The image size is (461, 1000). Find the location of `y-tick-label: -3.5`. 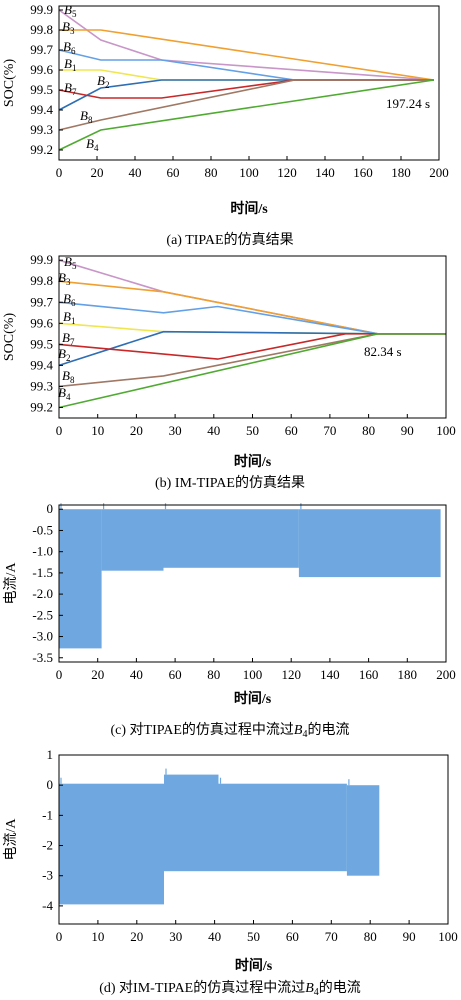

y-tick-label: -3.5 is located at coordinates (42, 657).